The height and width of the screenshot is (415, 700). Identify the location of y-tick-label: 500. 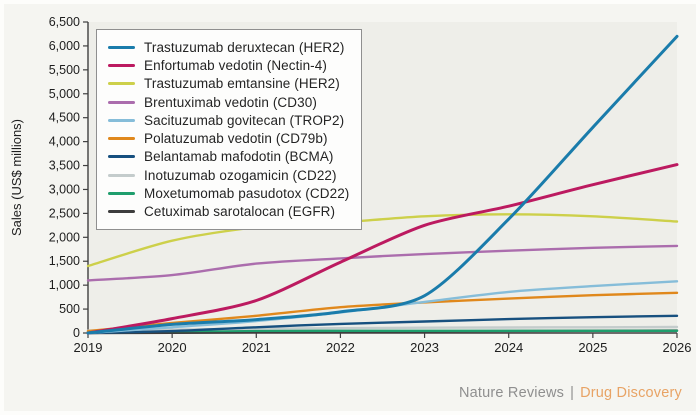
(69, 309).